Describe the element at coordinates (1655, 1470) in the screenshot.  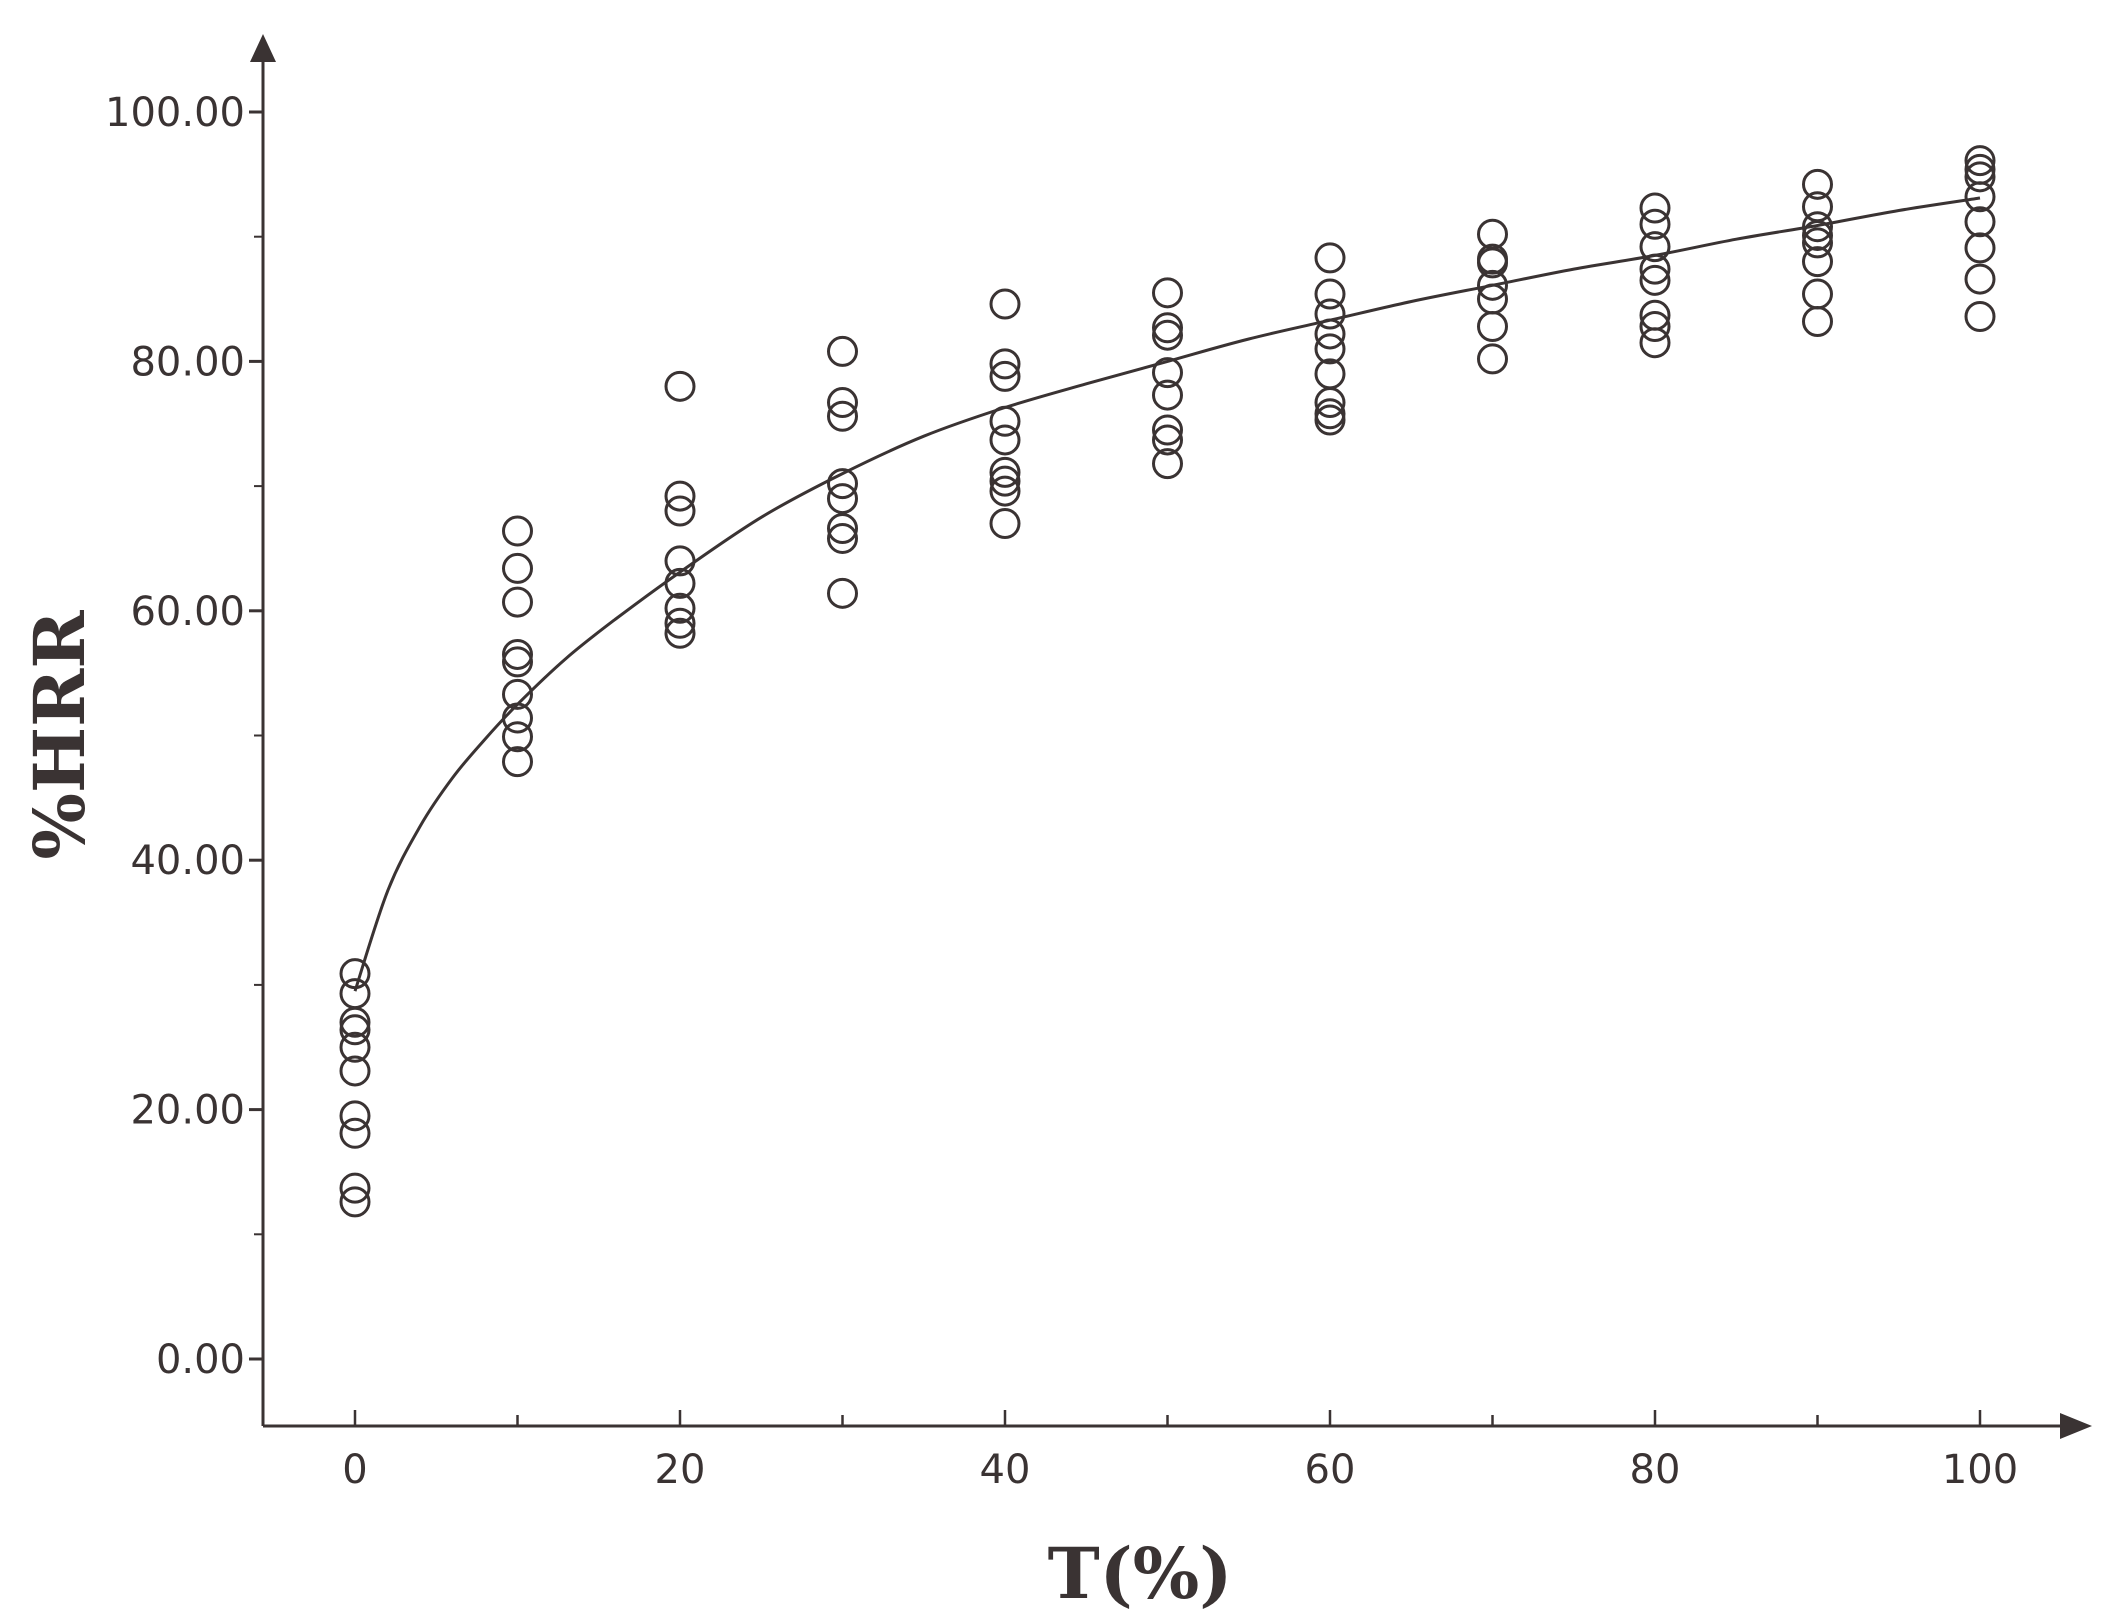
I see `x-tick-label: 80` at that location.